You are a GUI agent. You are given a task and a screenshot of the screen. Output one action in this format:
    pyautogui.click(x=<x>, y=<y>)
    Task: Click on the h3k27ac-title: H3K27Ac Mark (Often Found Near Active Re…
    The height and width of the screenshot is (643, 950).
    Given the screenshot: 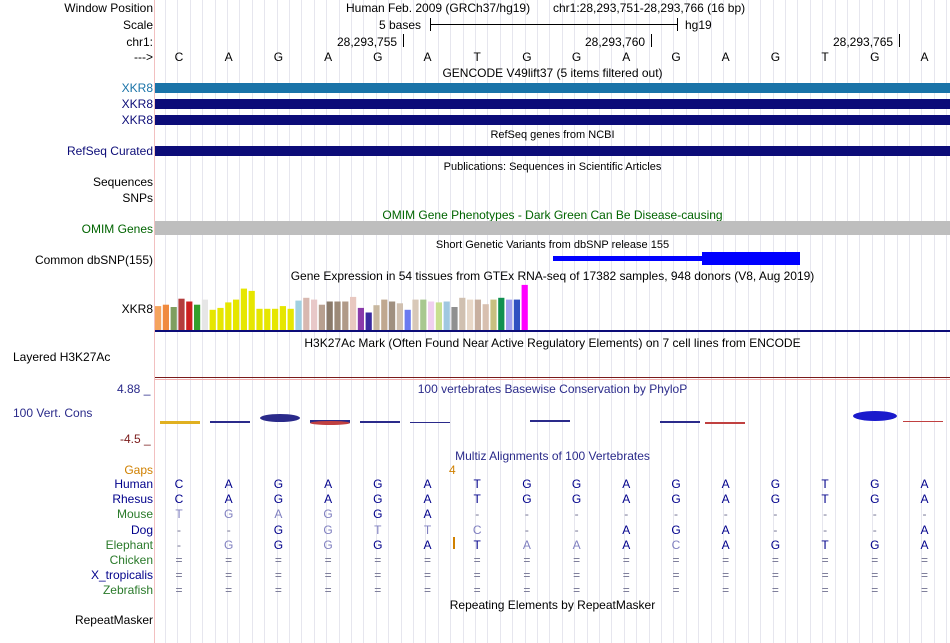 What is the action you would take?
    pyautogui.click(x=552, y=343)
    